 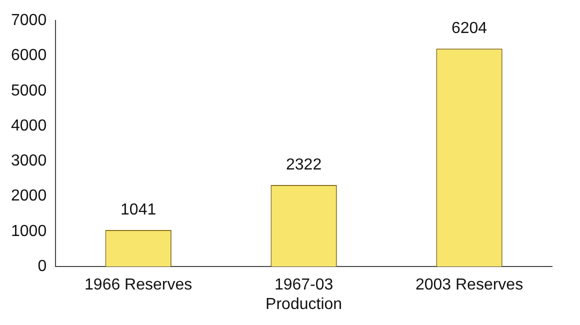 What do you see at coordinates (29, 91) in the screenshot?
I see `y-tick-label: 5000` at bounding box center [29, 91].